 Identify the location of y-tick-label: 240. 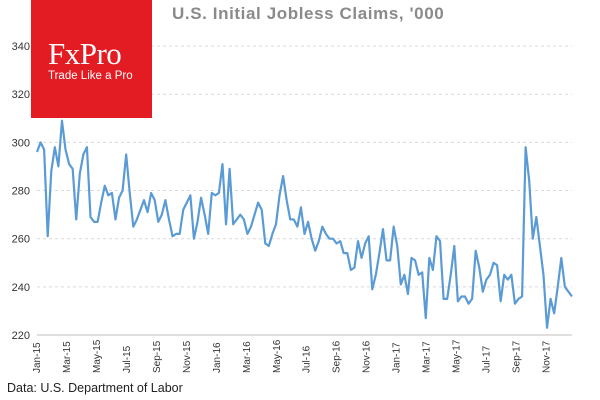
(21, 288).